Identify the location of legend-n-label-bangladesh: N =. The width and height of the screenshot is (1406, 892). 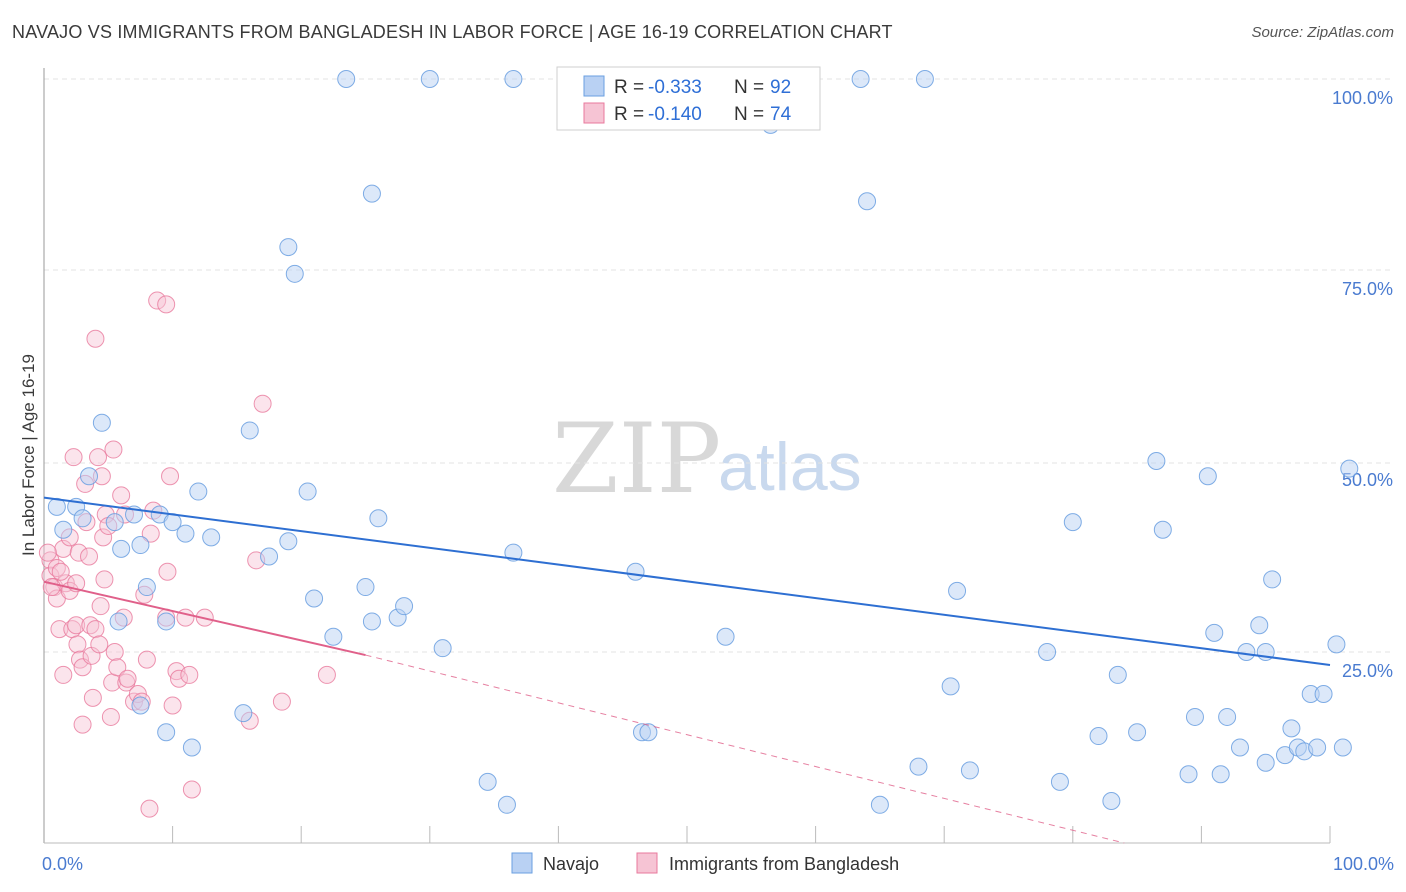
(749, 114).